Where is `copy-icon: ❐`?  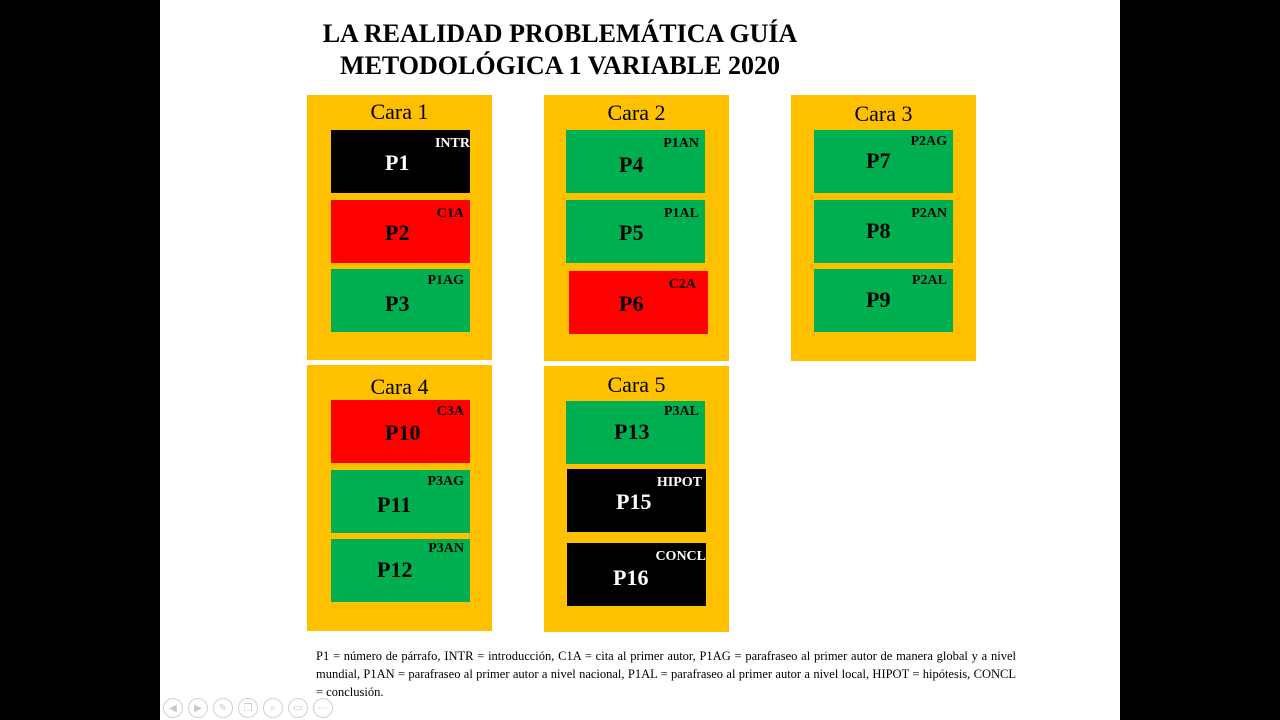 copy-icon: ❐ is located at coordinates (248, 708).